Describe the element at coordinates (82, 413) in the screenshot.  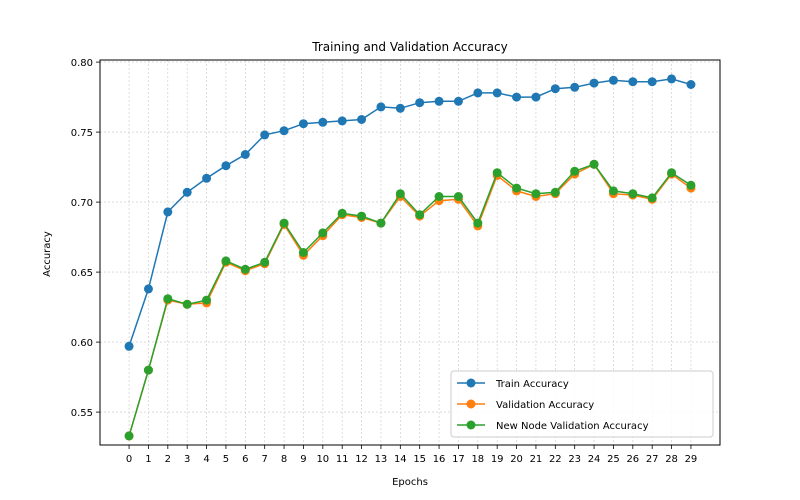
I see `y-tick-label: 0.55` at that location.